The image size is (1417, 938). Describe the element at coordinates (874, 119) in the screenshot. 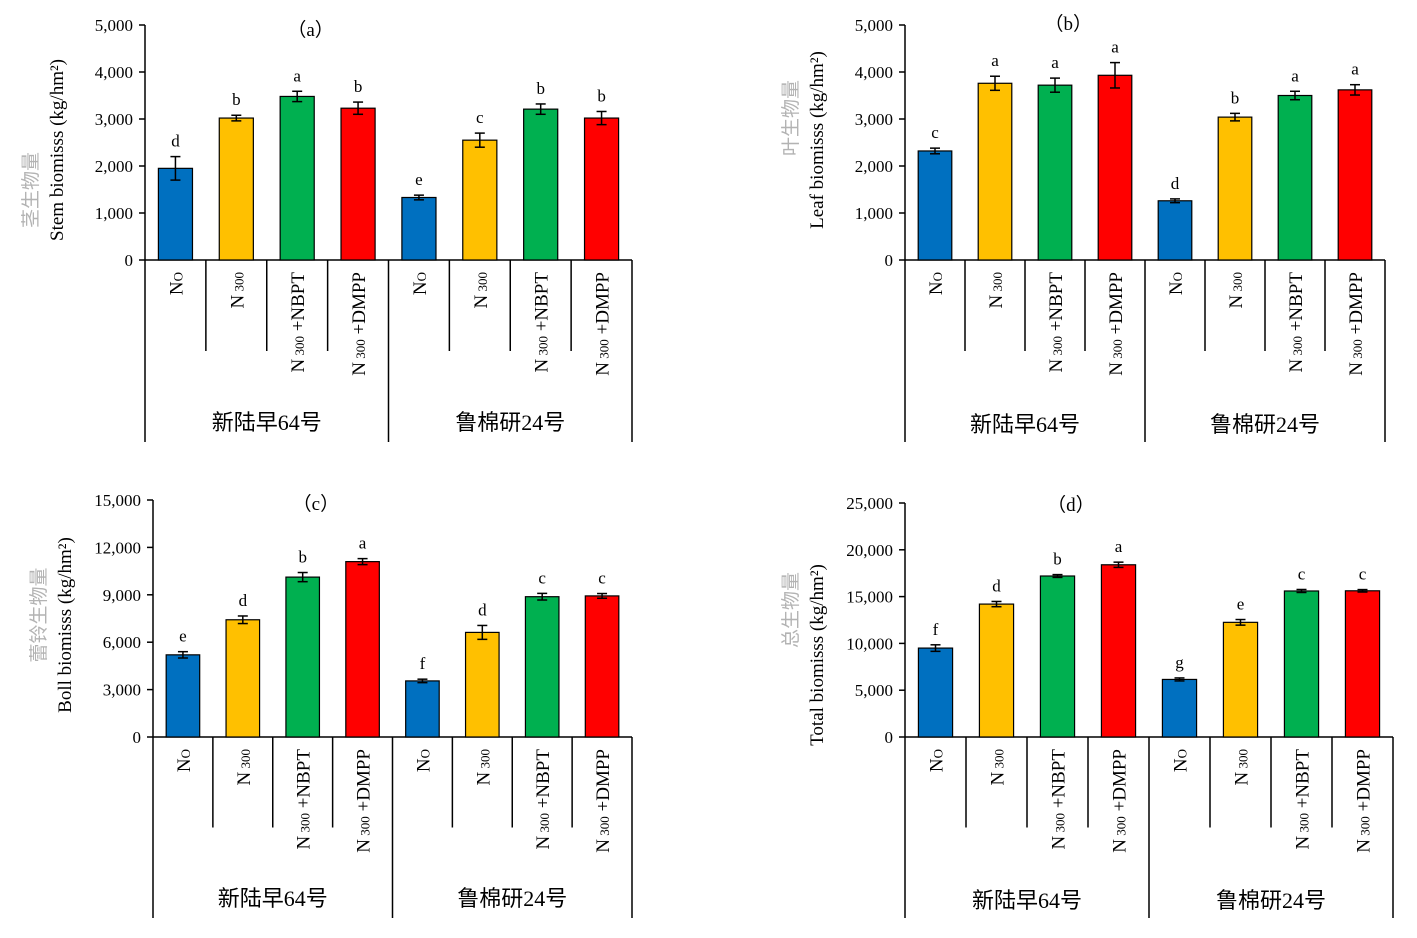

I see `y-tick-label: 3,000` at that location.